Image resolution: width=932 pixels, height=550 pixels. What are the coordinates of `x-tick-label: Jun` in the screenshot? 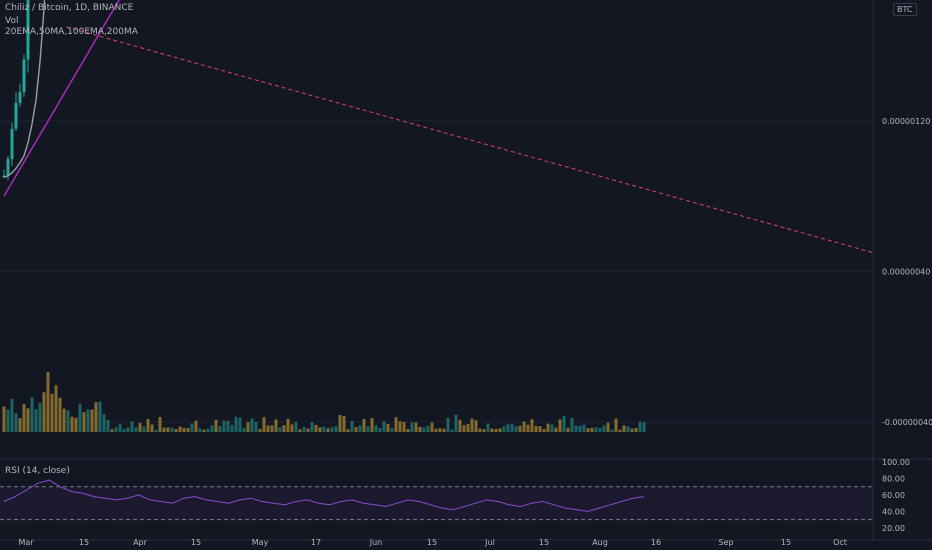 It's located at (376, 542).